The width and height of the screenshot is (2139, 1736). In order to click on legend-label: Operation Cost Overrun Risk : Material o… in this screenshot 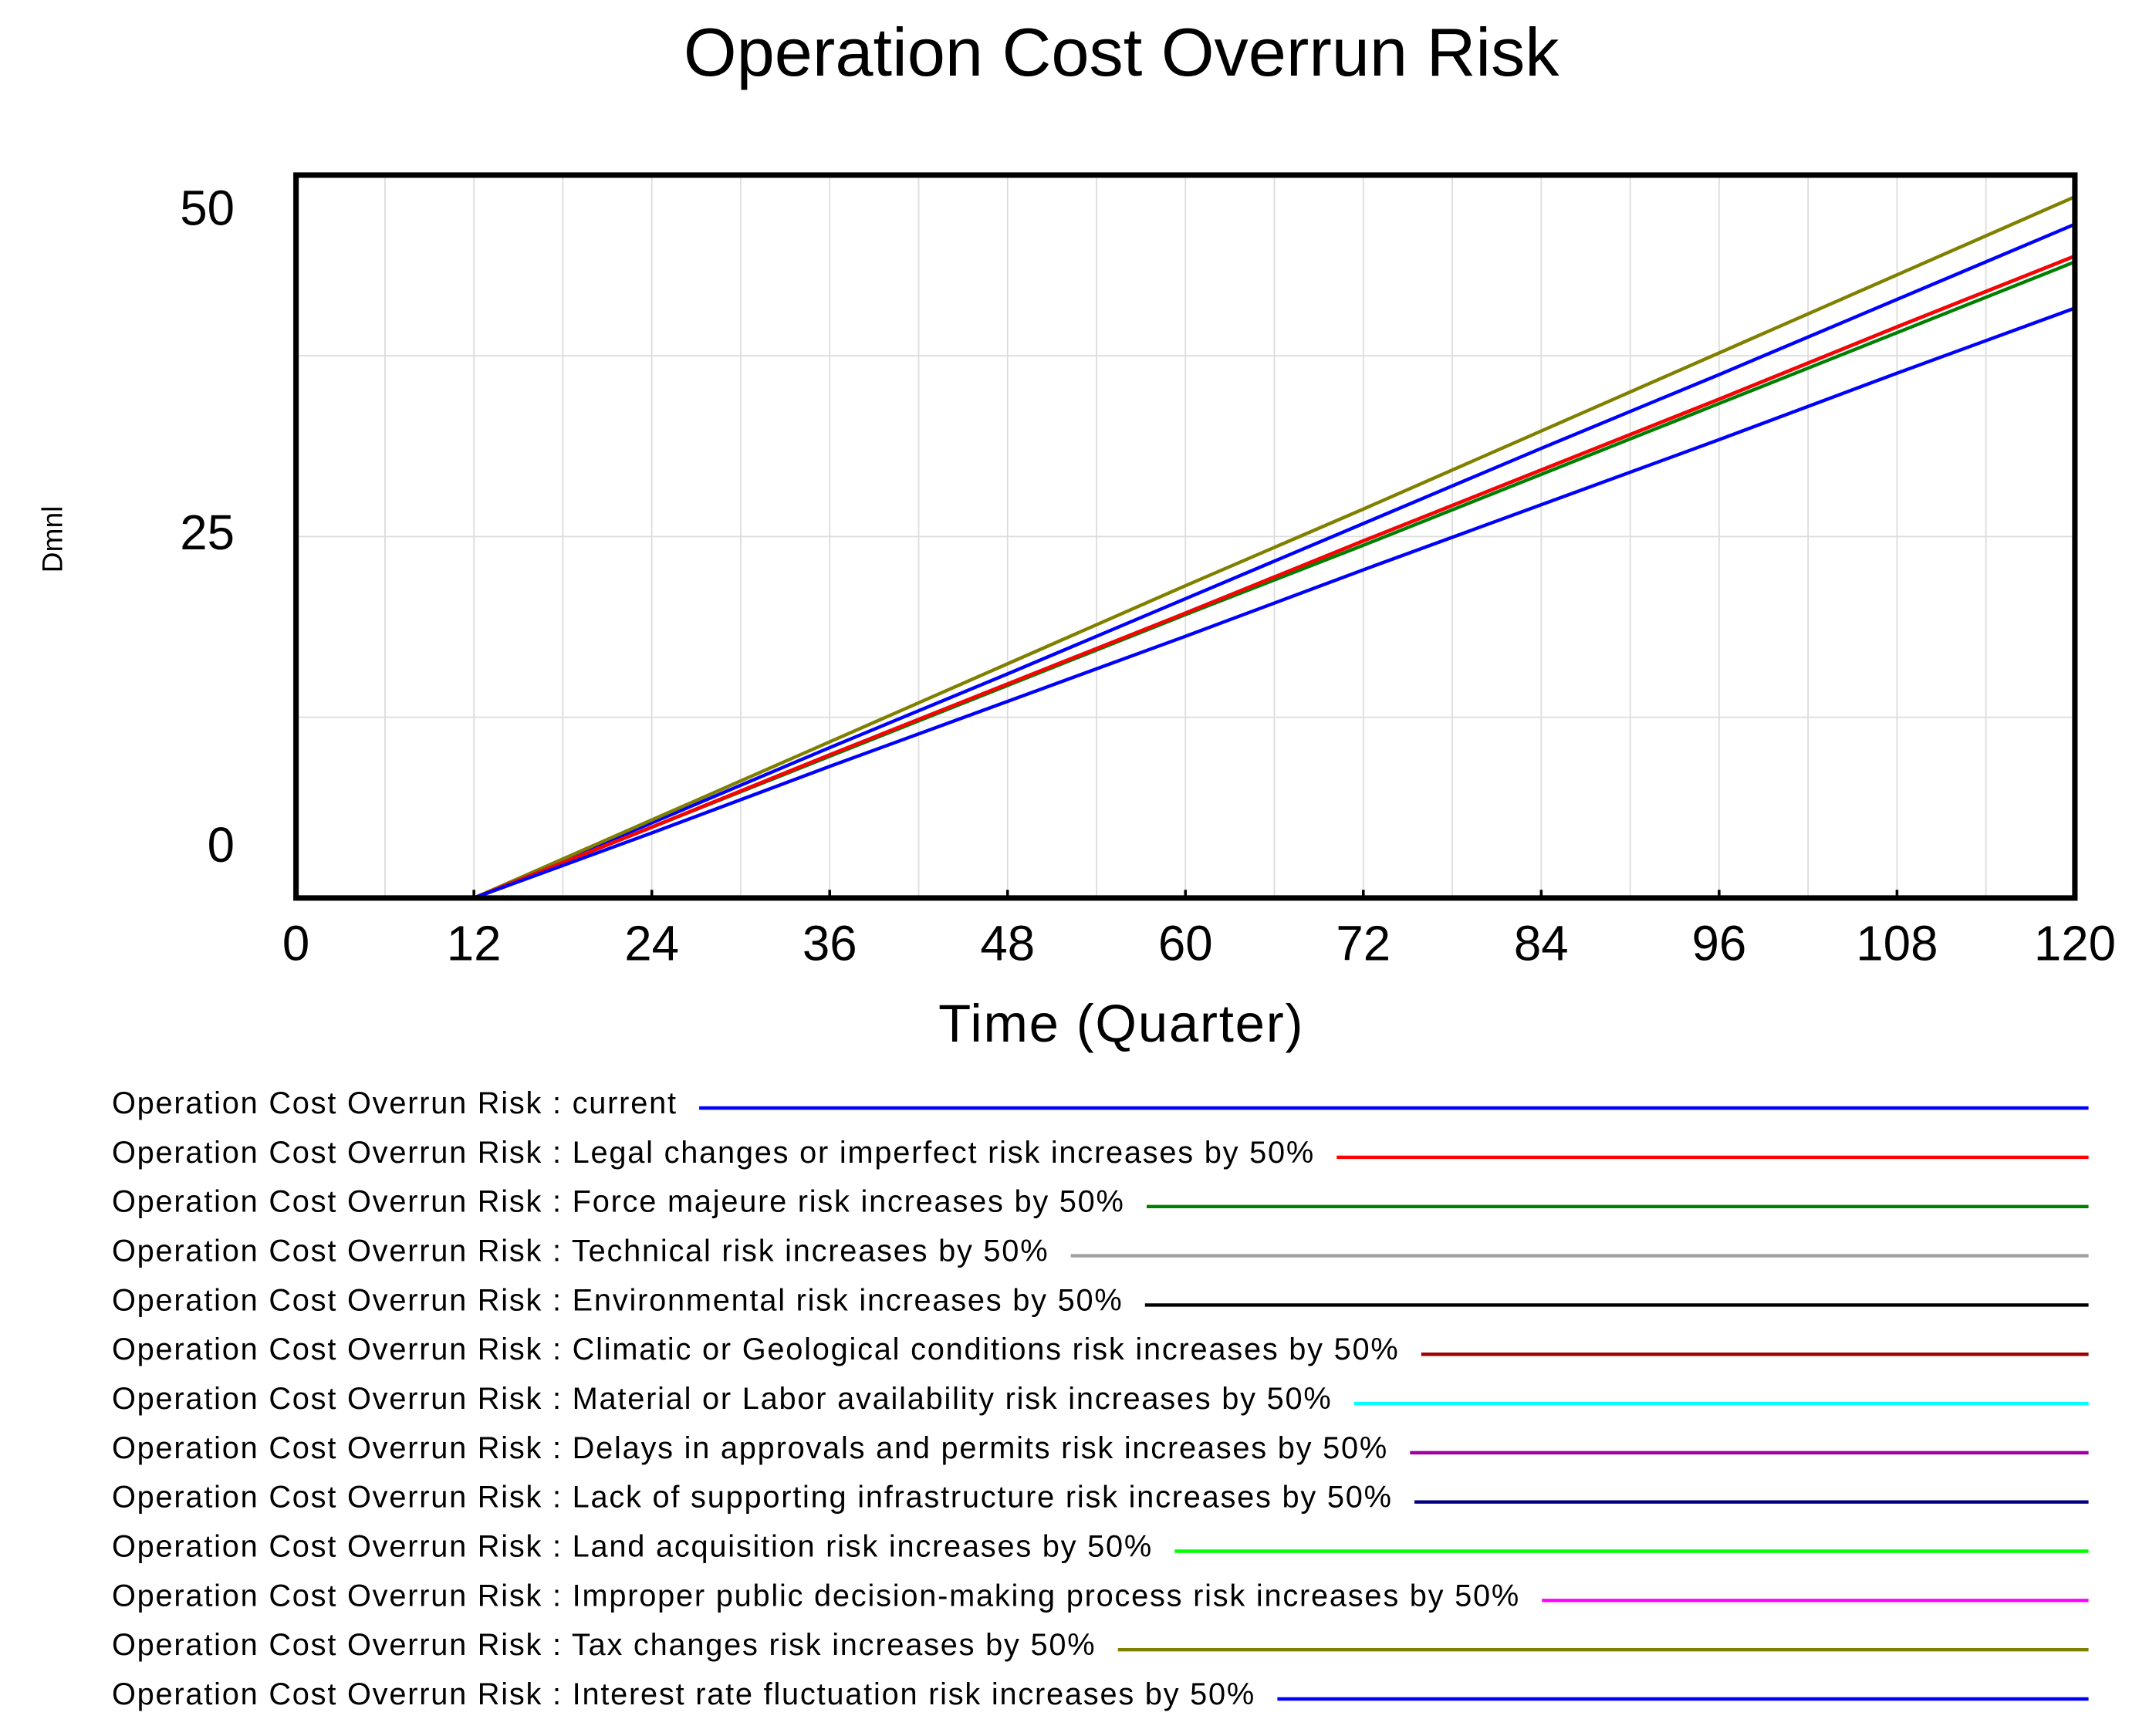, I will do `click(723, 1399)`.